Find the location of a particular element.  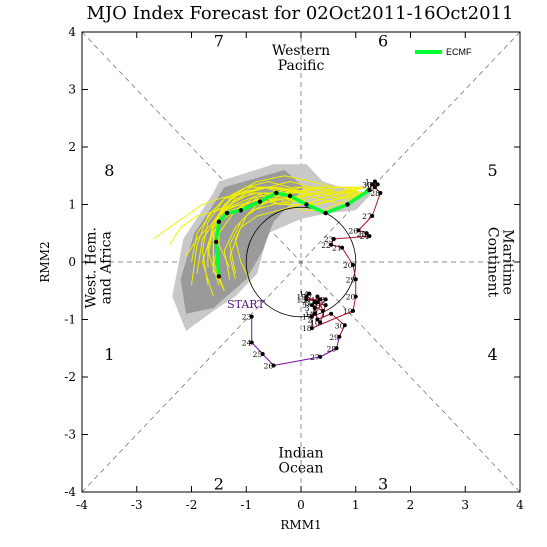

observed-day-label: 12 is located at coordinates (321, 299).